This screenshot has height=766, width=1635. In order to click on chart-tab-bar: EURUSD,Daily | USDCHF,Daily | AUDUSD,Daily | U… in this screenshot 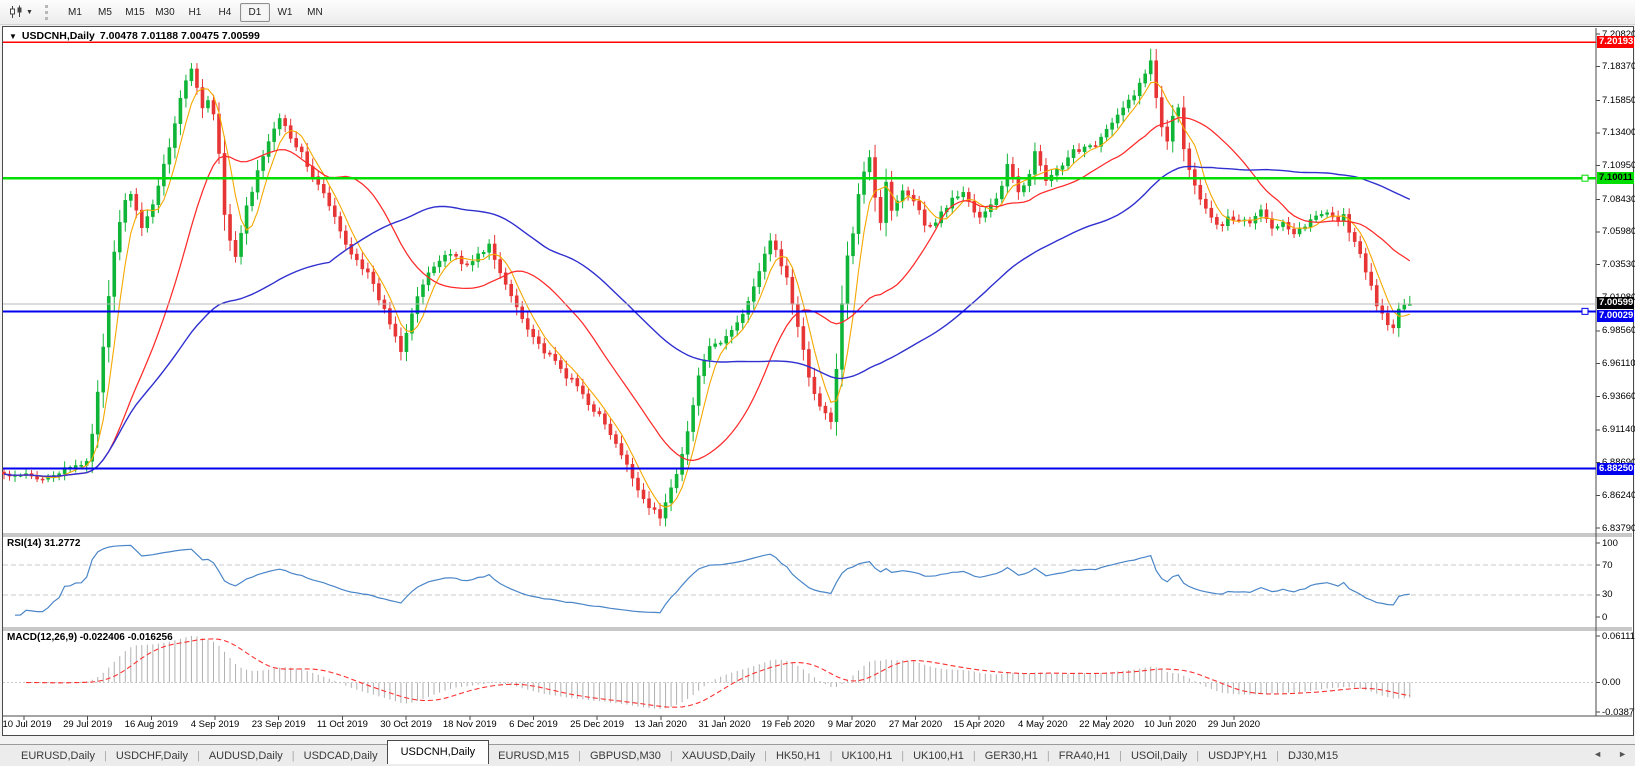, I will do `click(817, 752)`.